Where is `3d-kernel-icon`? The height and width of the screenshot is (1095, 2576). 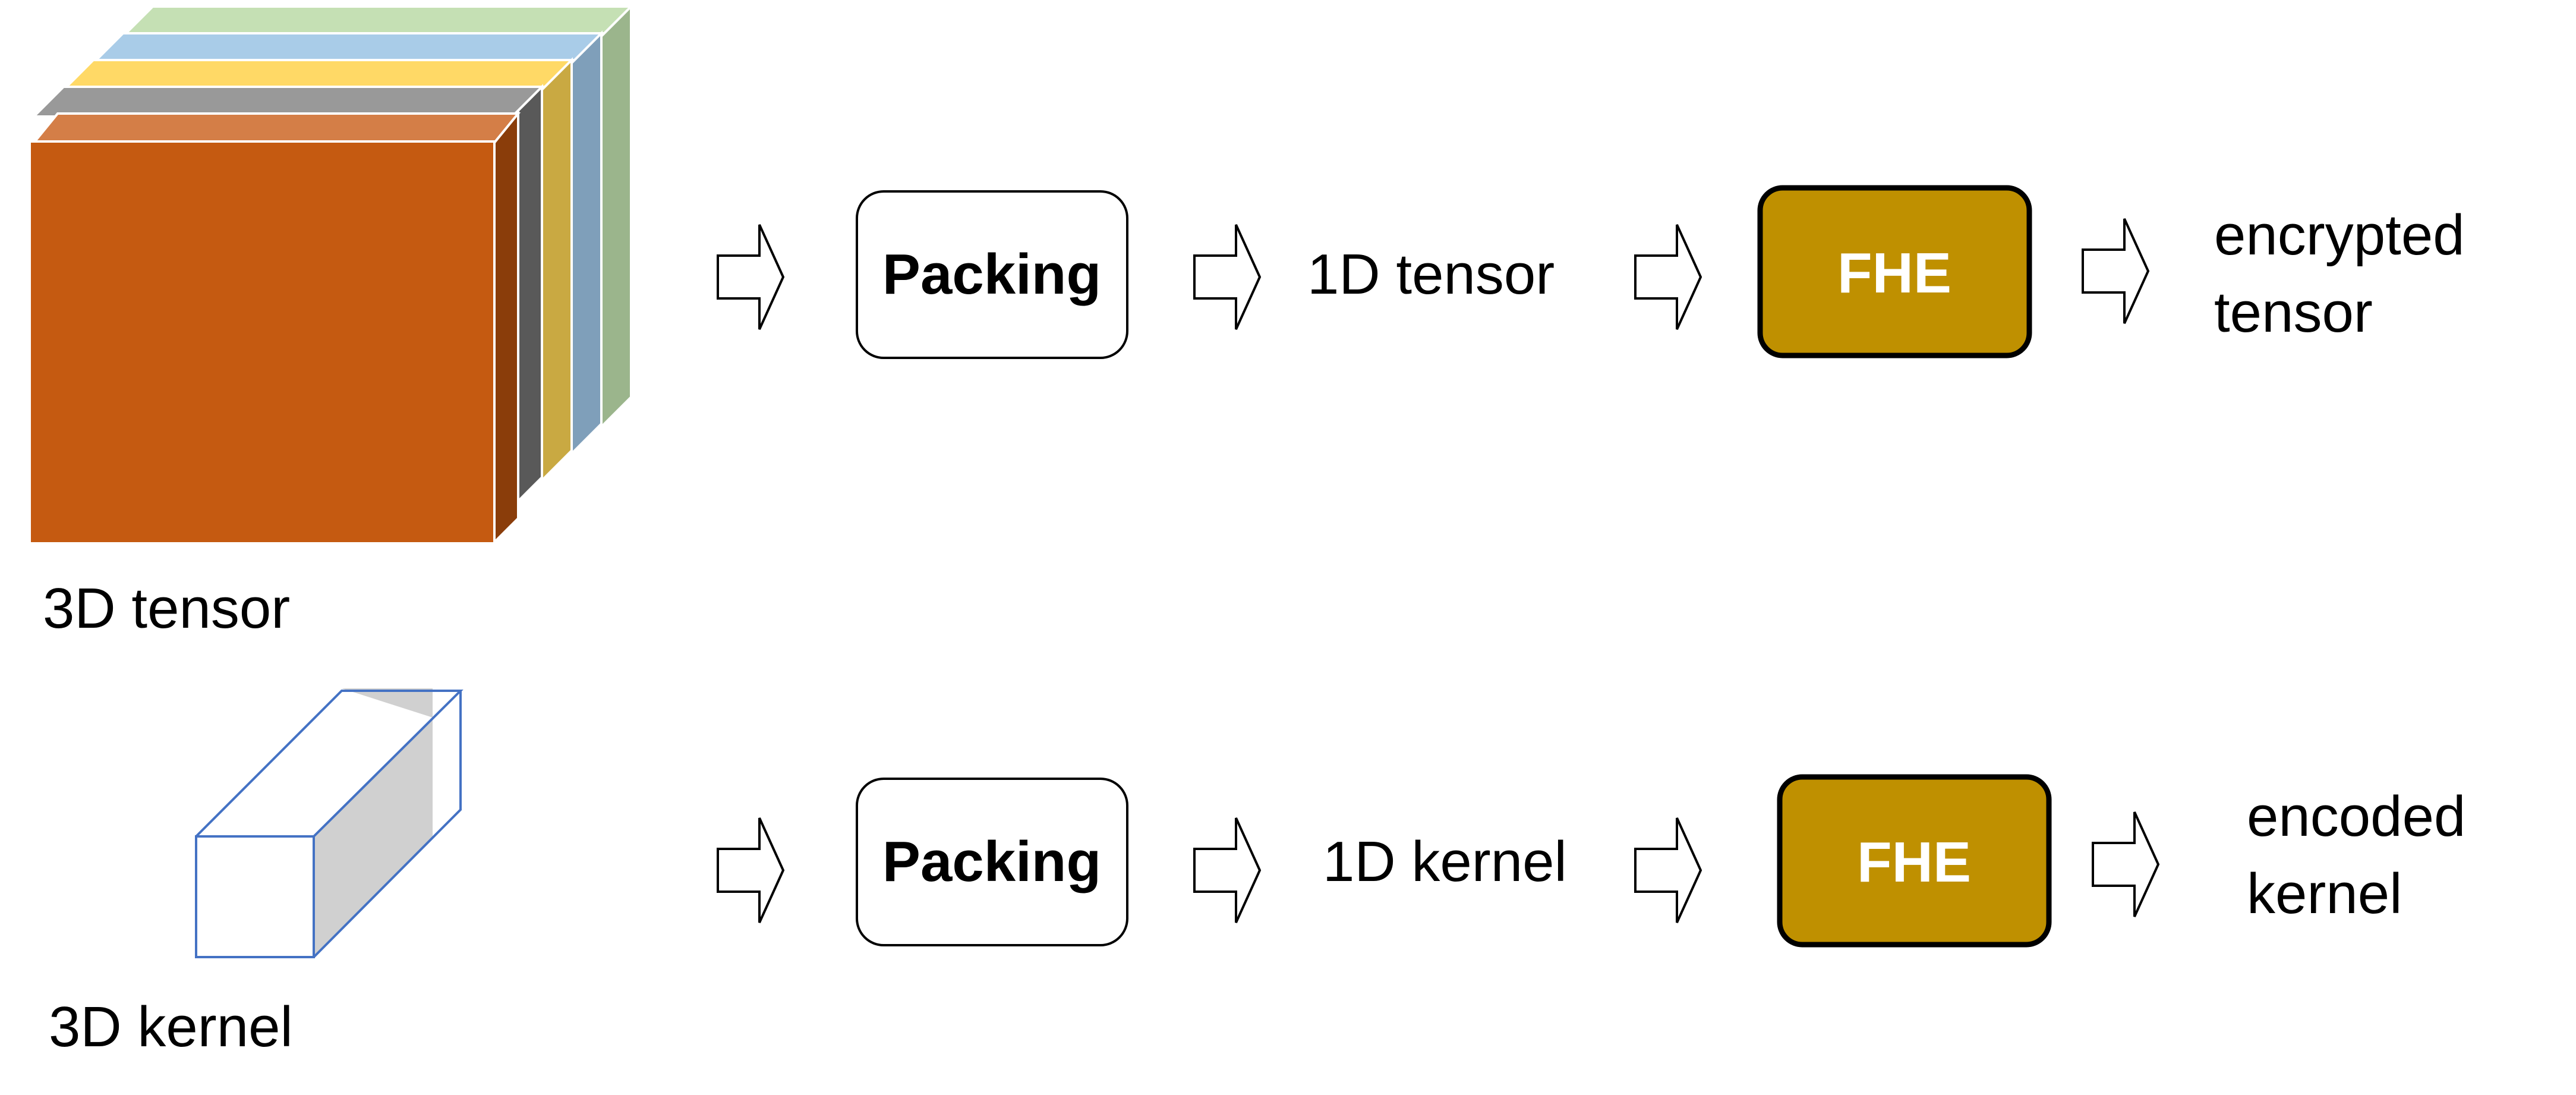
3d-kernel-icon is located at coordinates (329, 823).